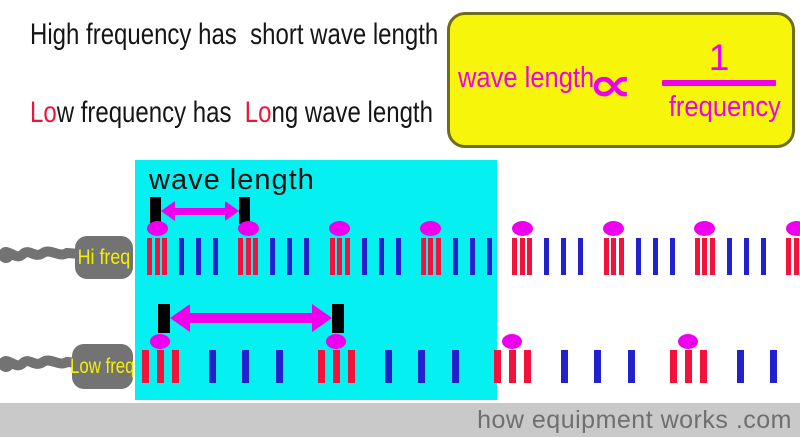 The height and width of the screenshot is (437, 800). I want to click on hi-freq-label: Hi freq, so click(104, 257).